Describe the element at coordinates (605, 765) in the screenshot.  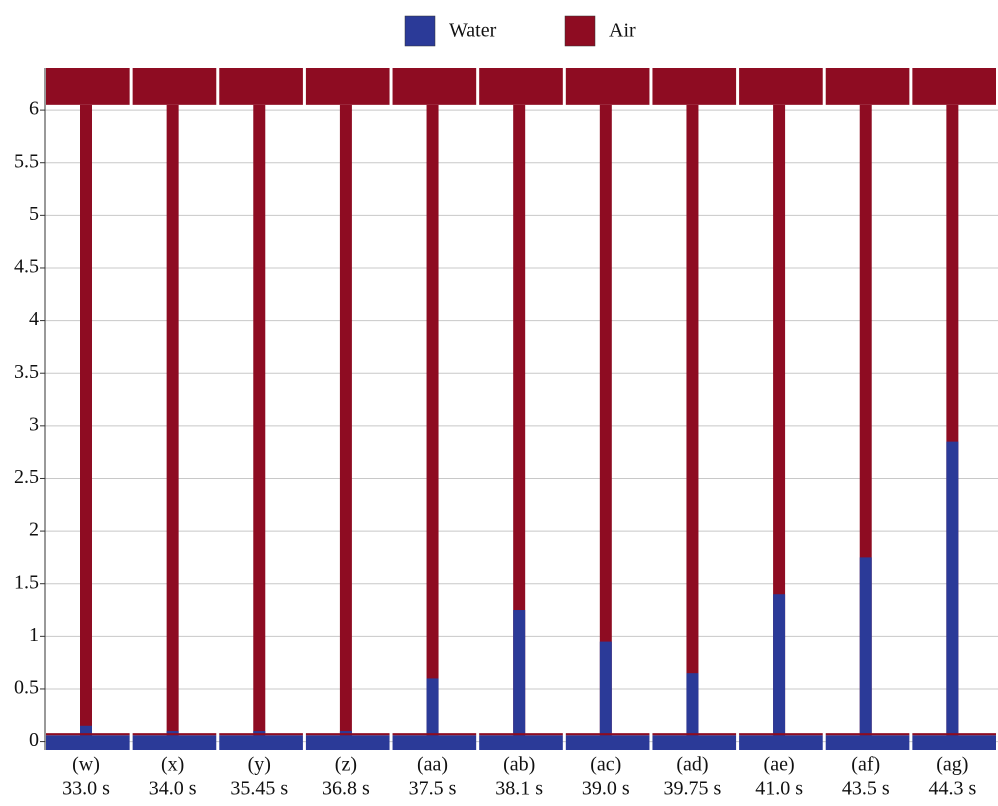
I see `panel-label: (ac)` at that location.